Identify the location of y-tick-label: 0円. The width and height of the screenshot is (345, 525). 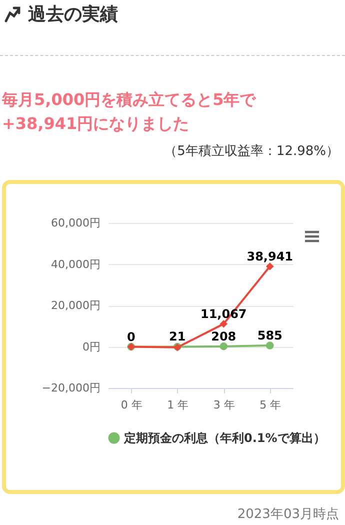
(91, 347).